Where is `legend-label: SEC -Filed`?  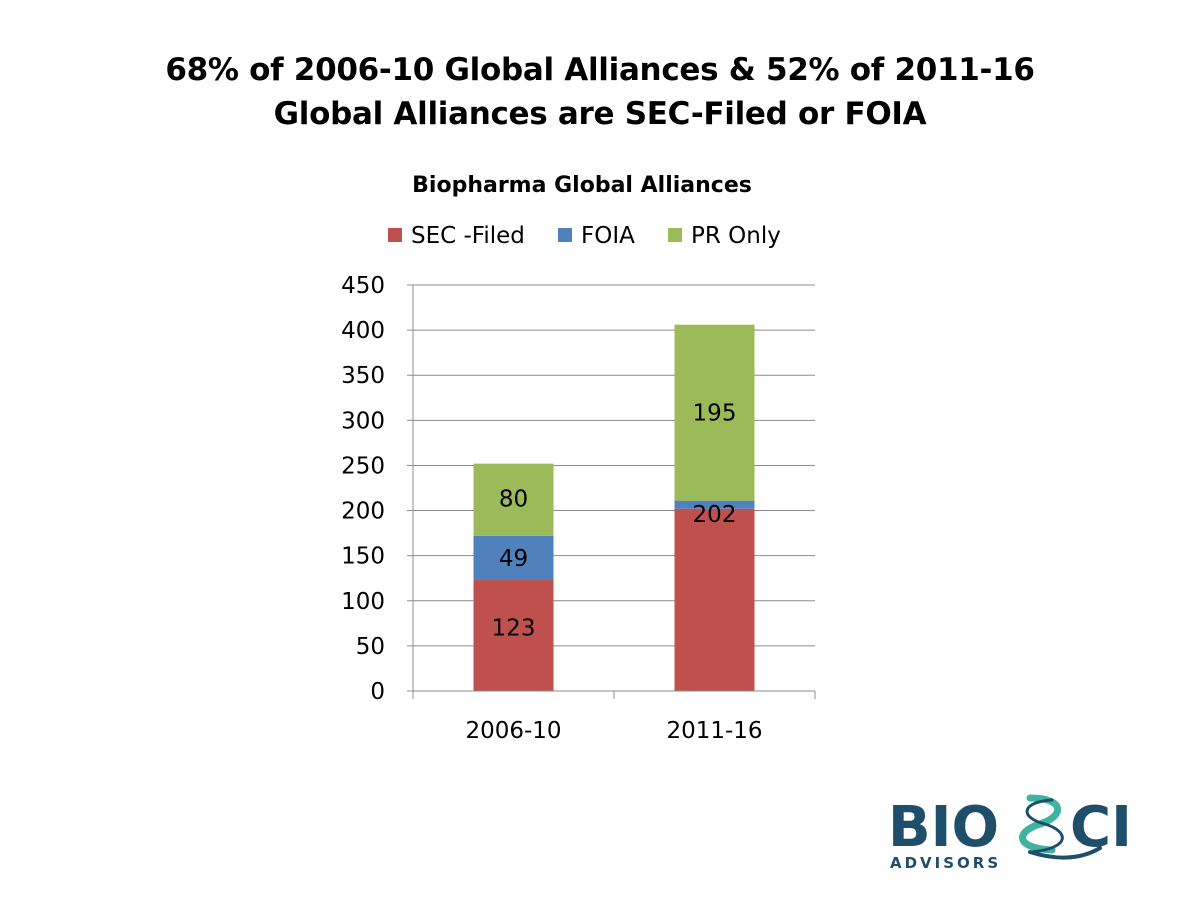
legend-label: SEC -Filed is located at coordinates (468, 236).